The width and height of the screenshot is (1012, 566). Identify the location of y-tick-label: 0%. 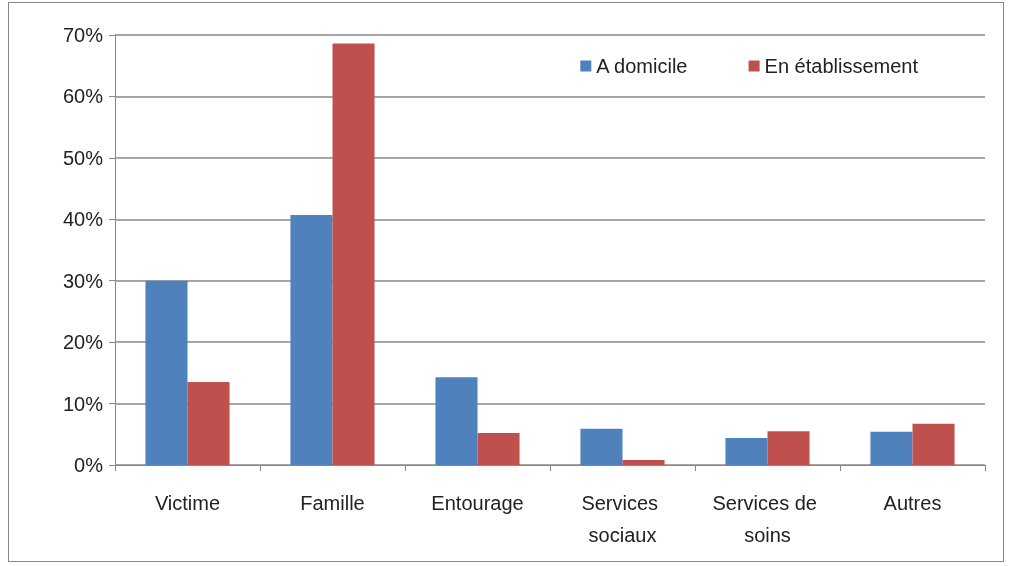
(89, 465).